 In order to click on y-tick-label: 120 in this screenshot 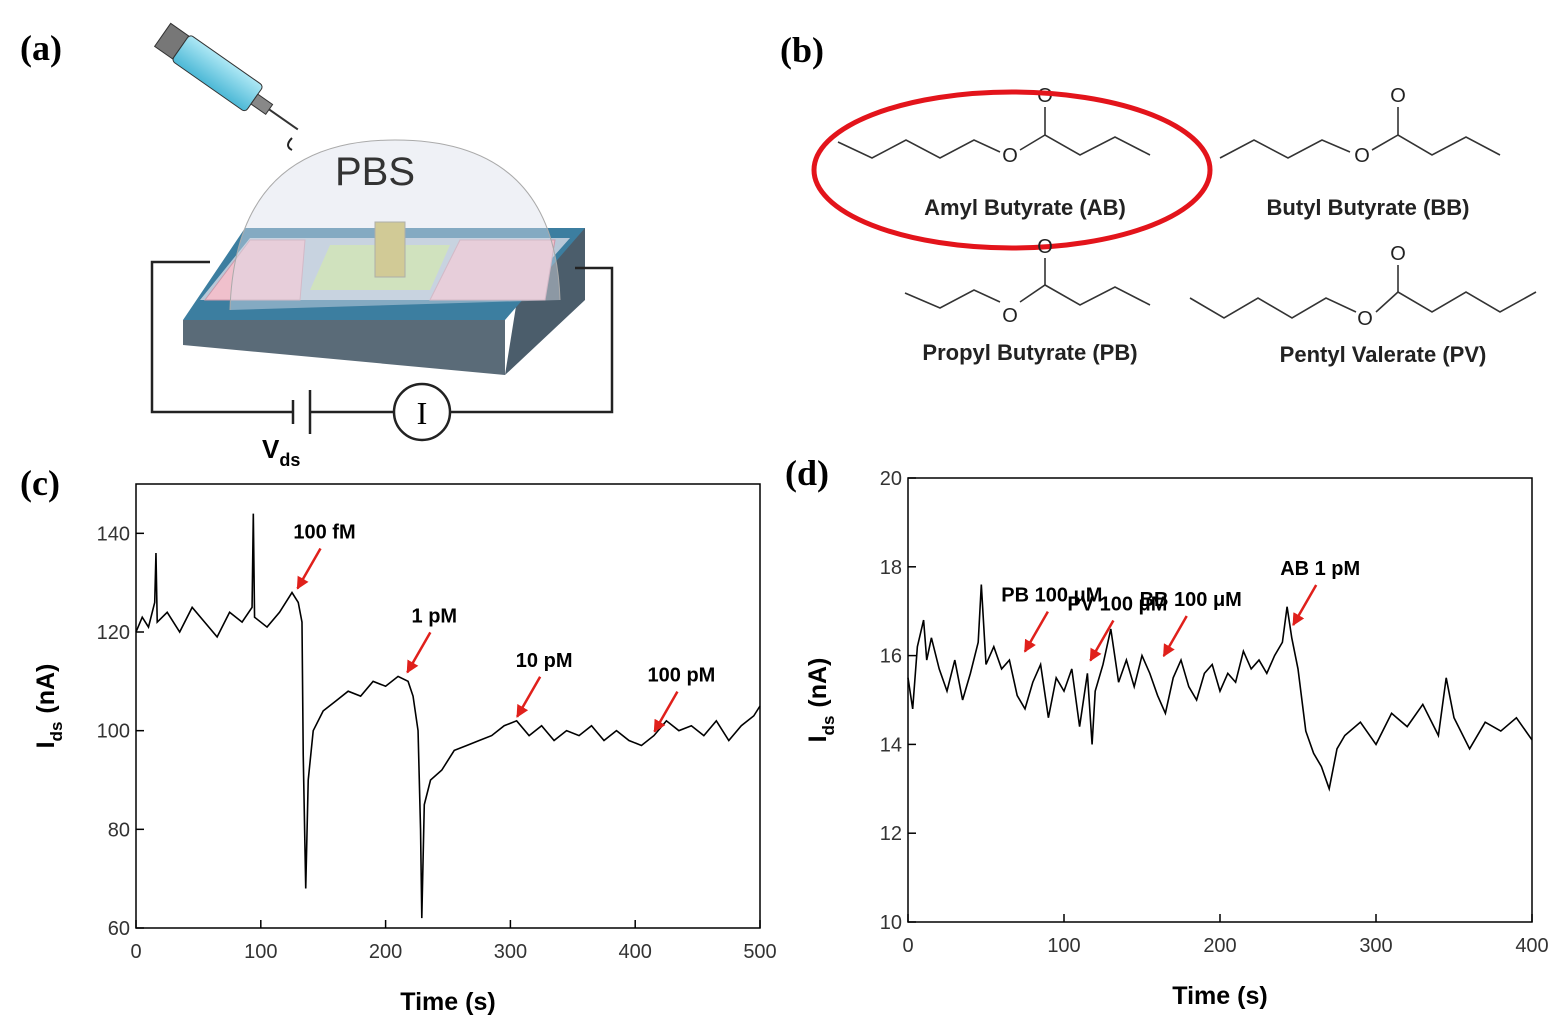, I will do `click(113, 633)`.